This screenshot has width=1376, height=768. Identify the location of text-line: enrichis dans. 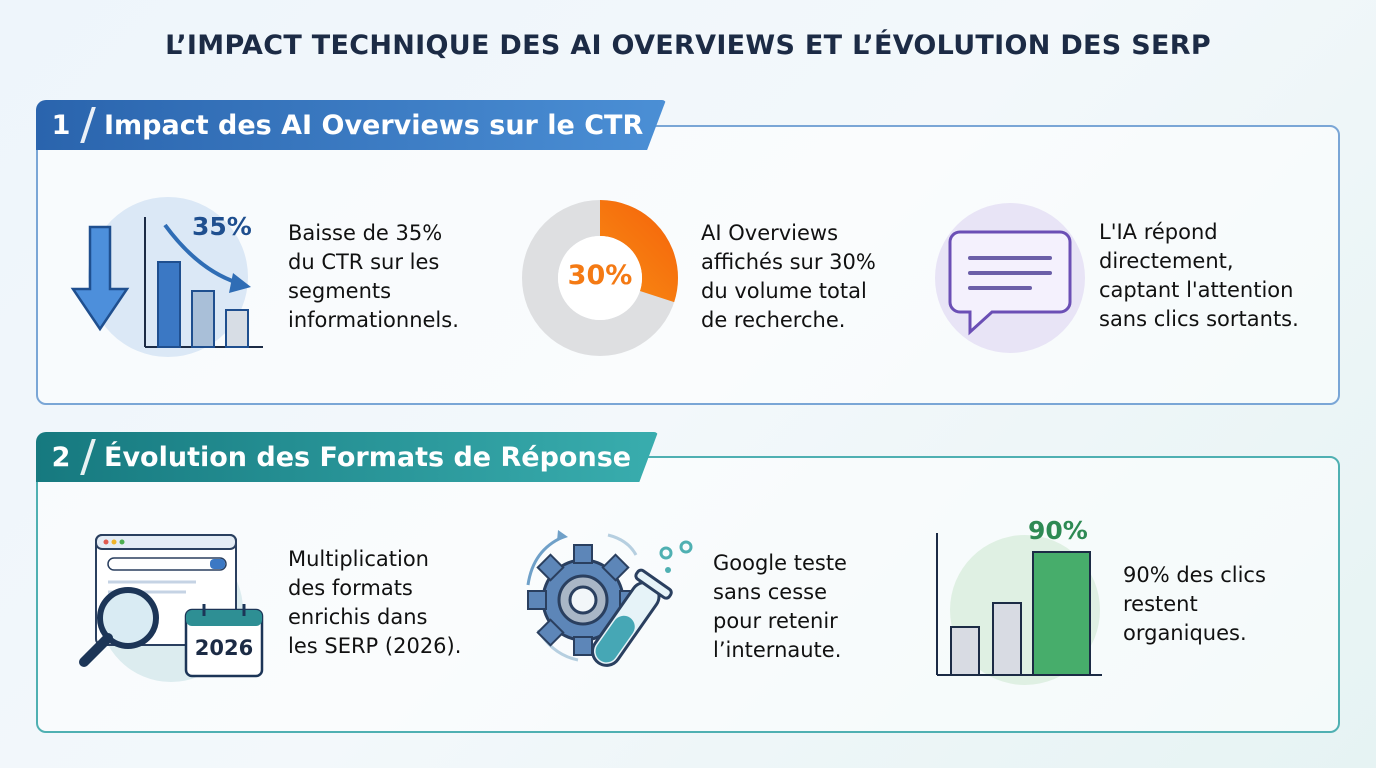
(358, 617).